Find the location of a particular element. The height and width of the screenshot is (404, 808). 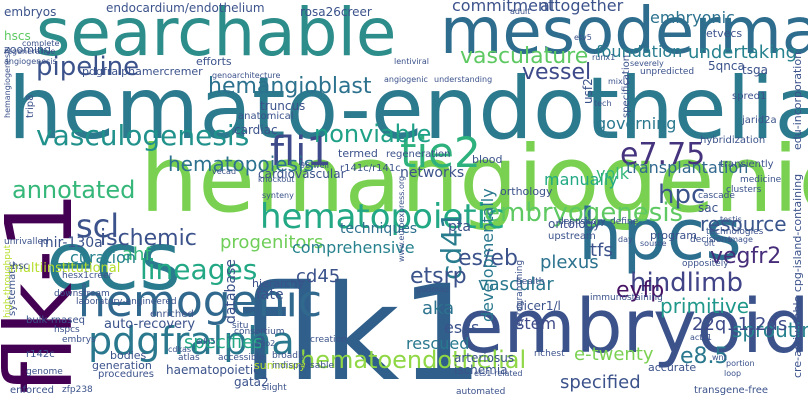

word: trip8 is located at coordinates (30, 106).